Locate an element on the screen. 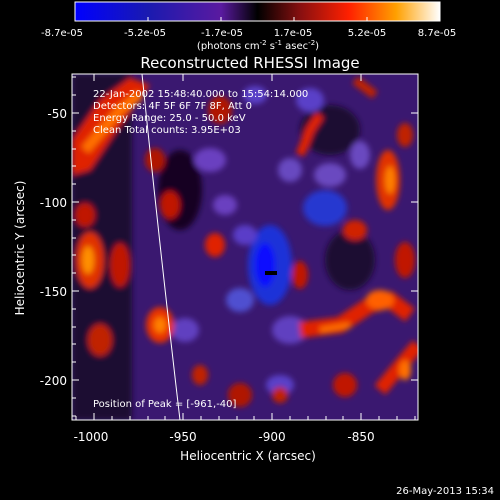 The height and width of the screenshot is (500, 500). colorbar-tick: 5.2e-05 is located at coordinates (367, 33).